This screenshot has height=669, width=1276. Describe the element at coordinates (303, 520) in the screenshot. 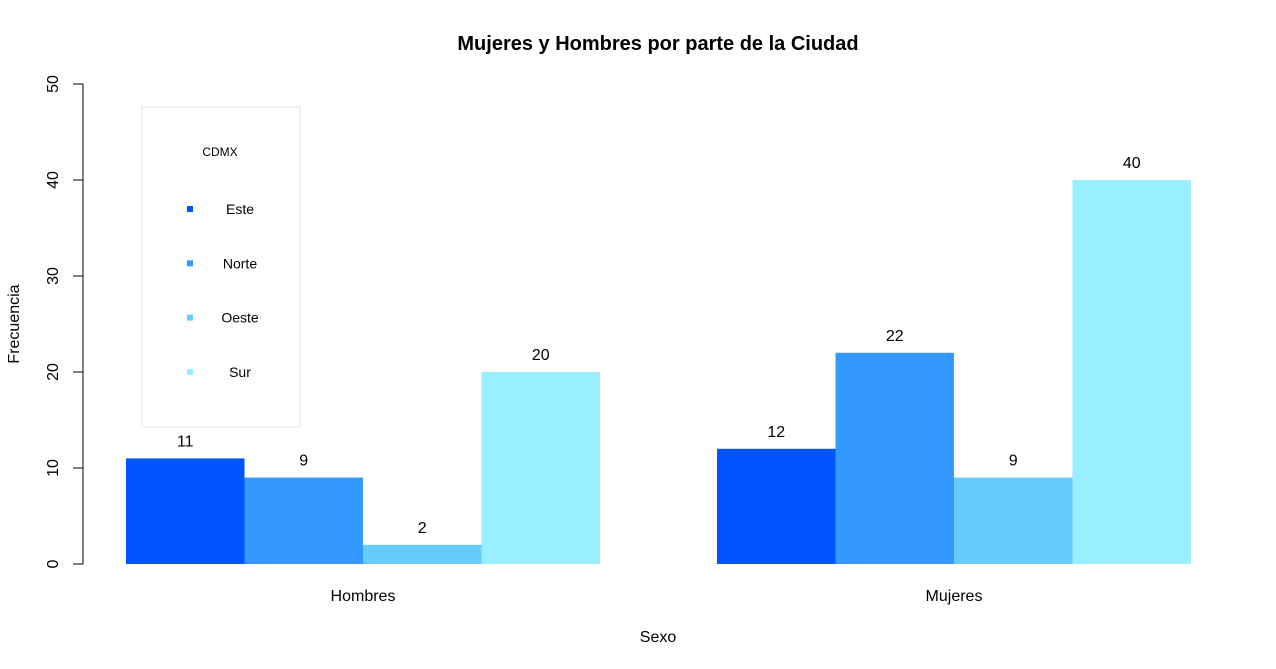

I see `bar-hombres-norte` at that location.